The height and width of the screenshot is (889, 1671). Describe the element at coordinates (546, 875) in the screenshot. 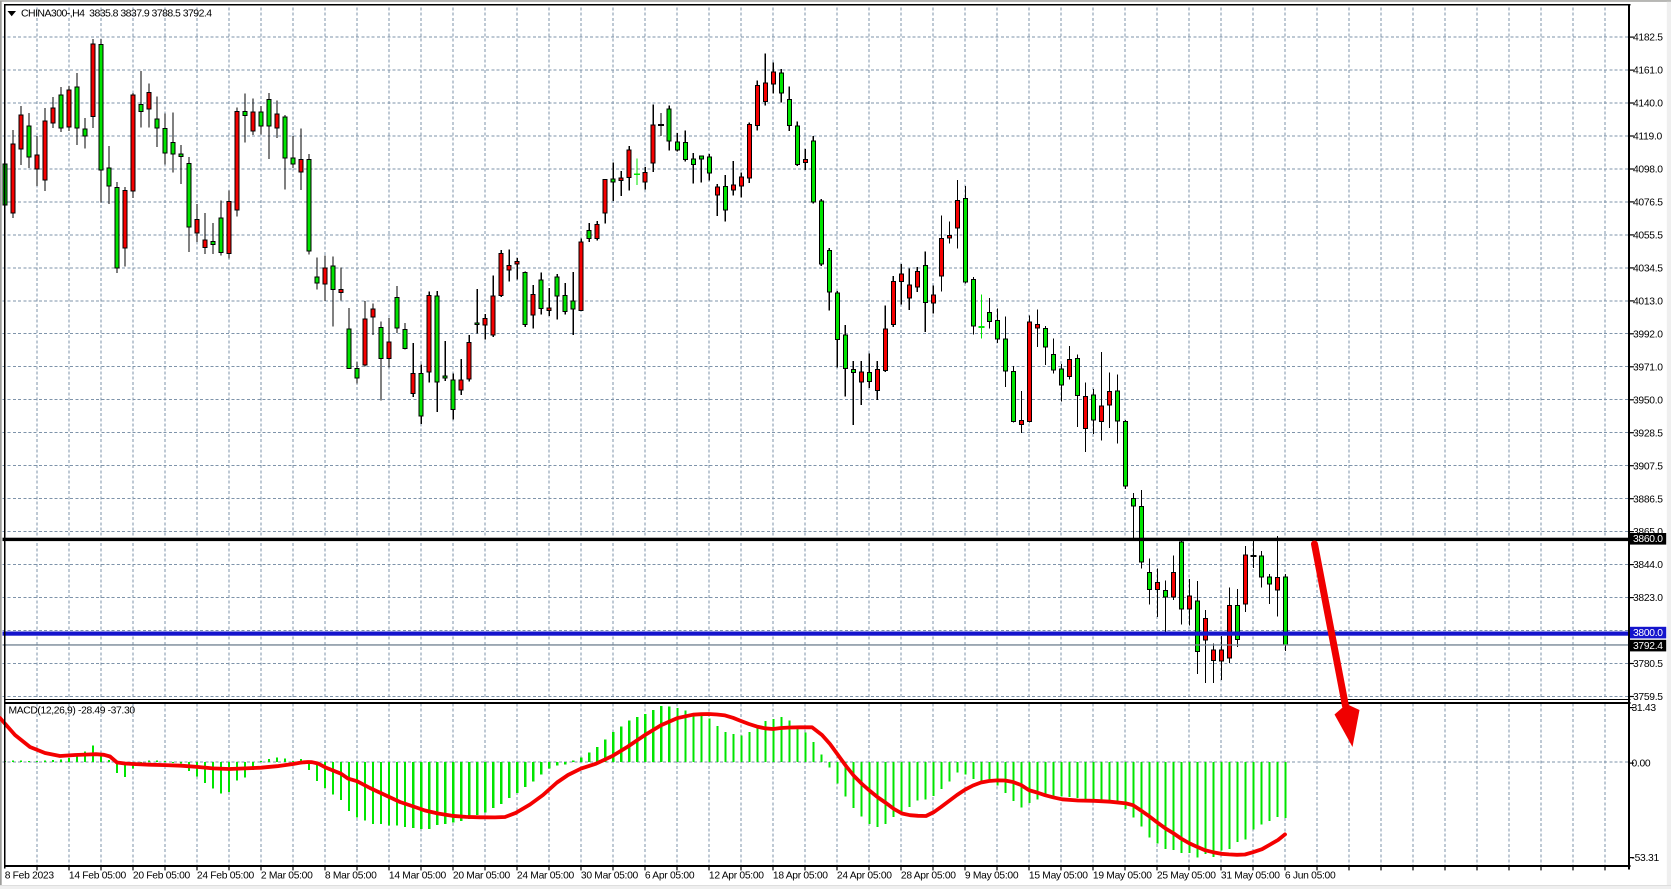

I see `svg-text: 24 Mar 05:00` at that location.